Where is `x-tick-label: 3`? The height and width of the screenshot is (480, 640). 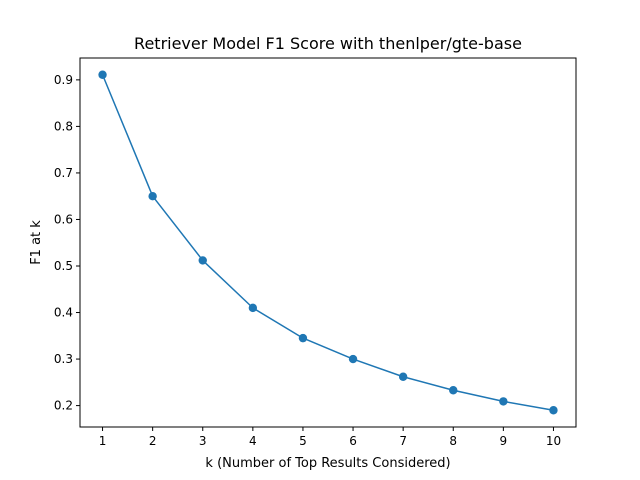
x-tick-label: 3 is located at coordinates (203, 441).